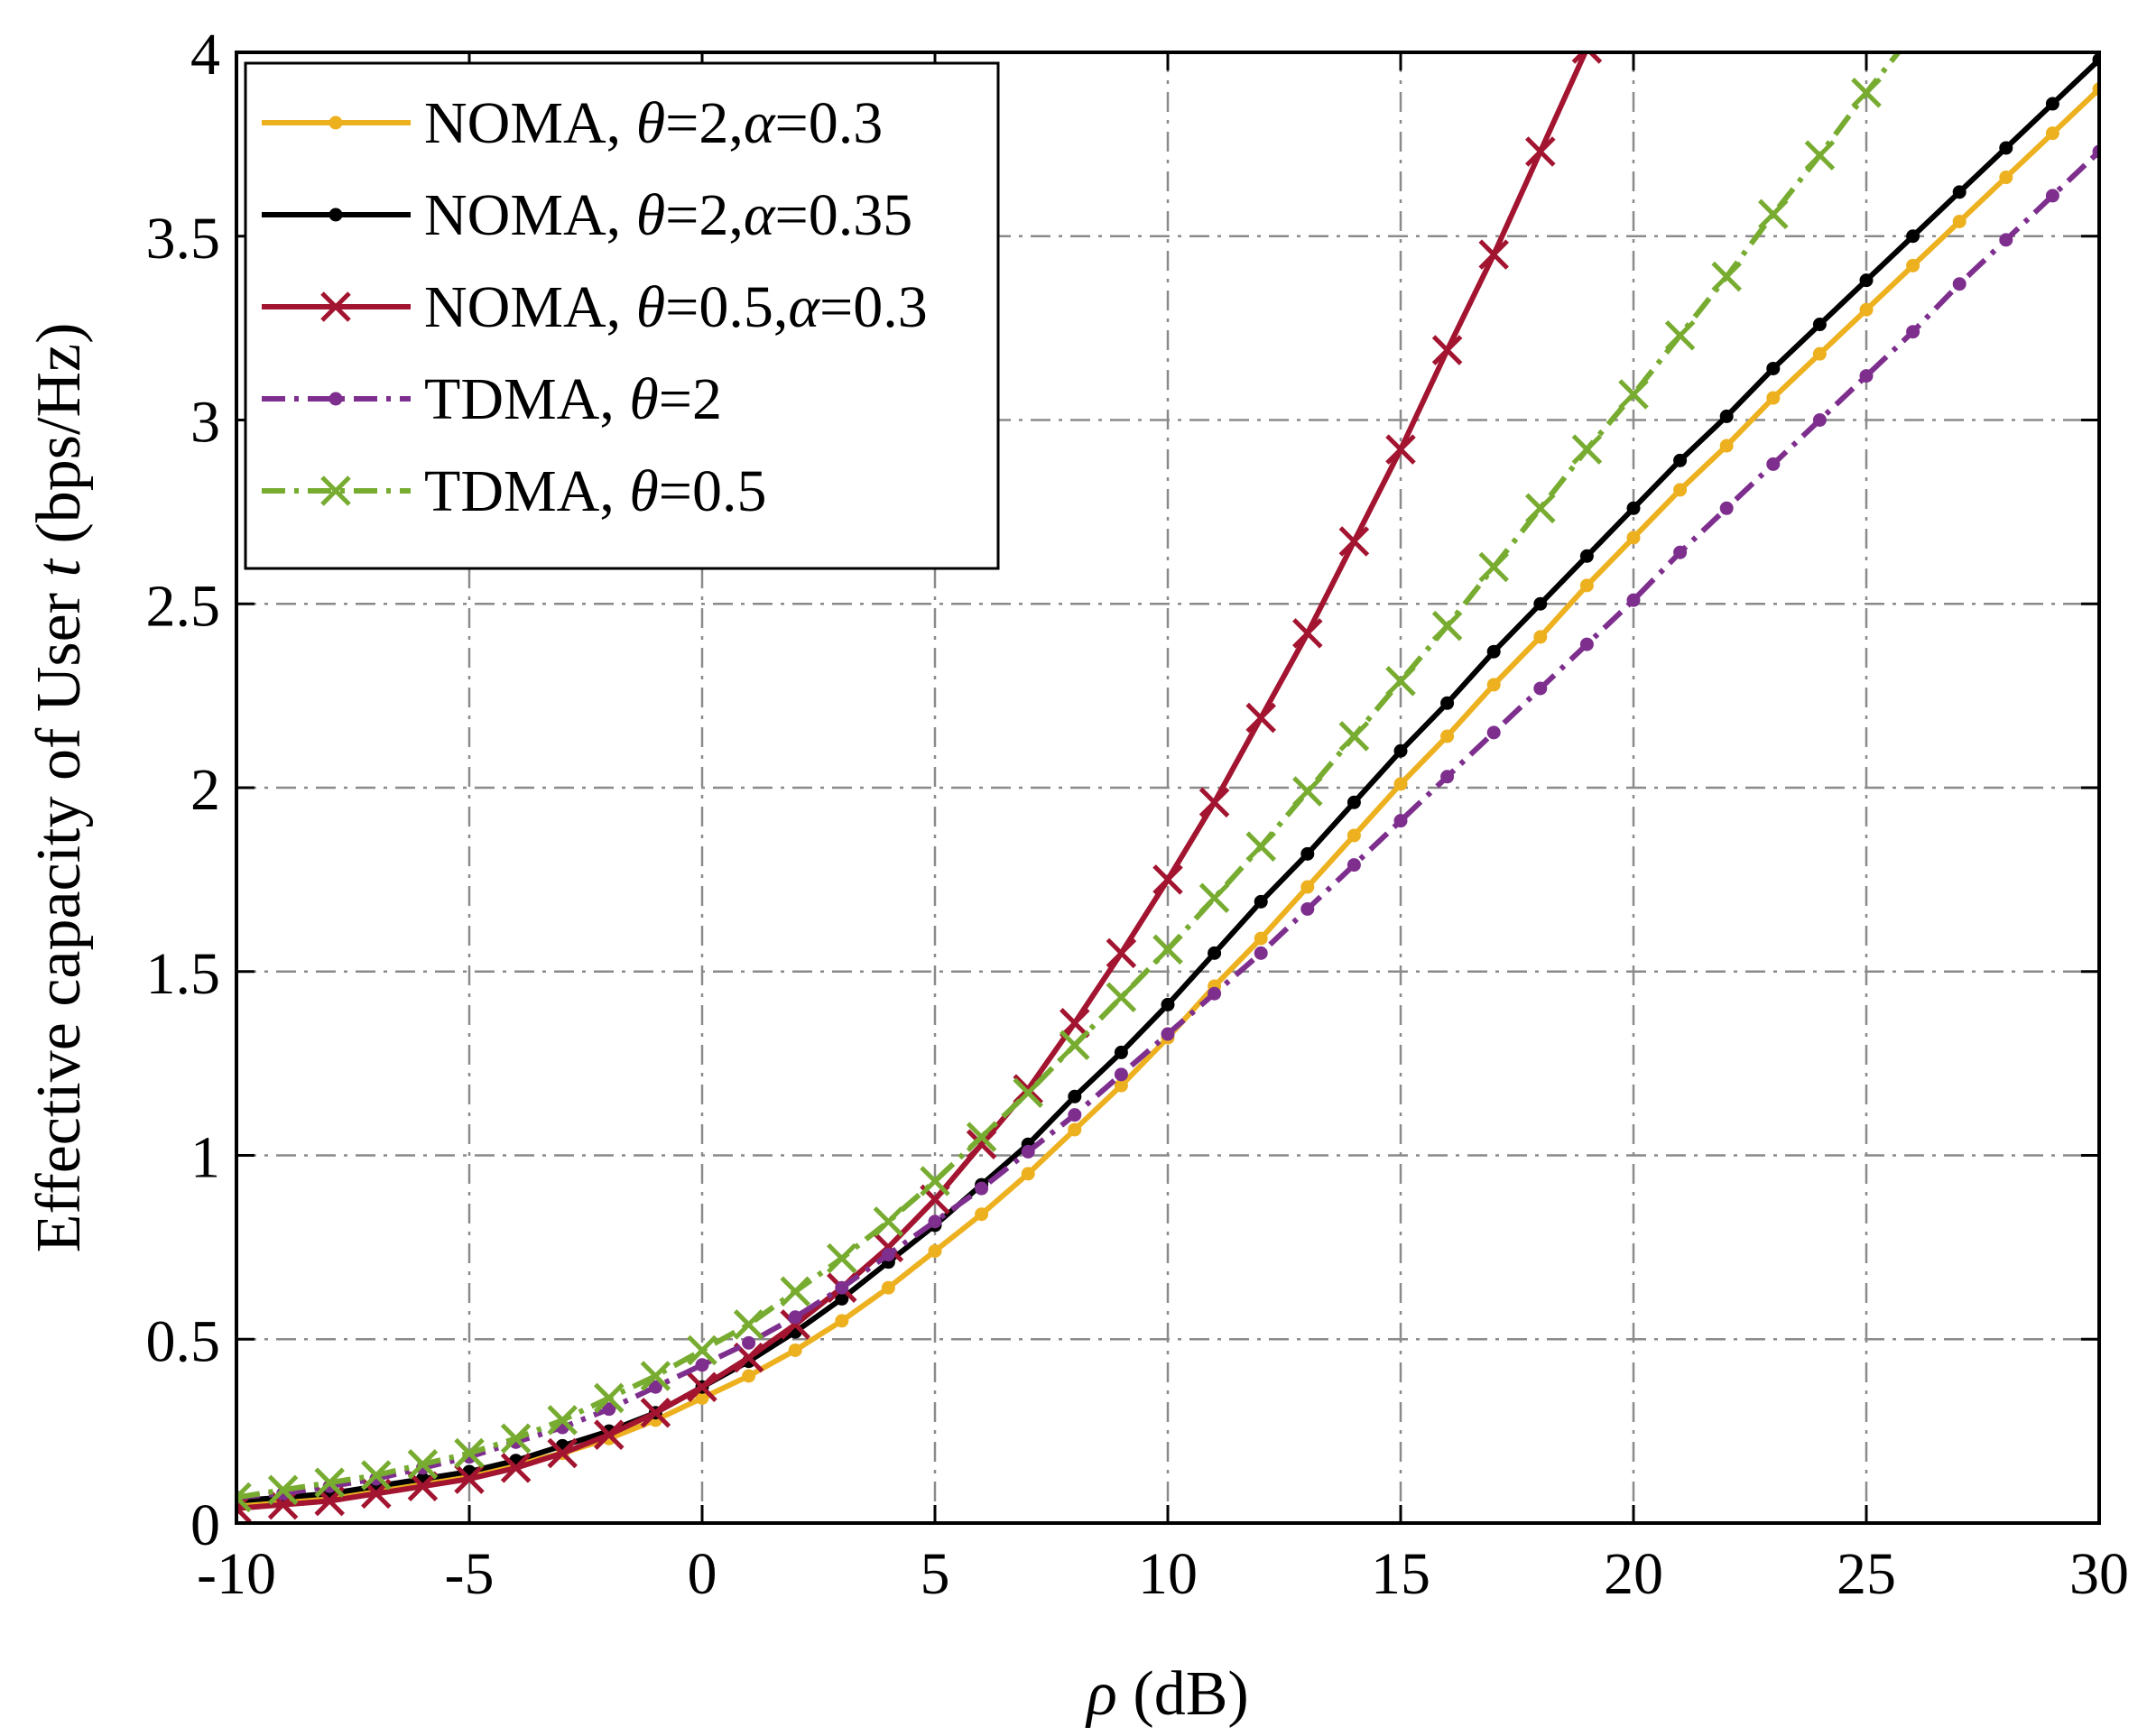 The height and width of the screenshot is (1736, 2147). I want to click on legend-item-5: TDMA, θ=0.5, so click(514, 491).